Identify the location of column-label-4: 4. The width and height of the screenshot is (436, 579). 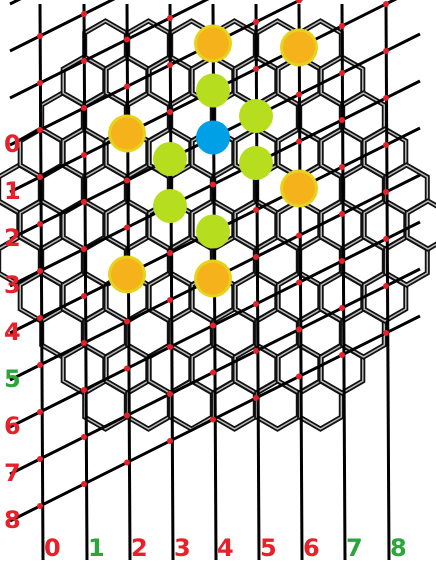
(225, 548).